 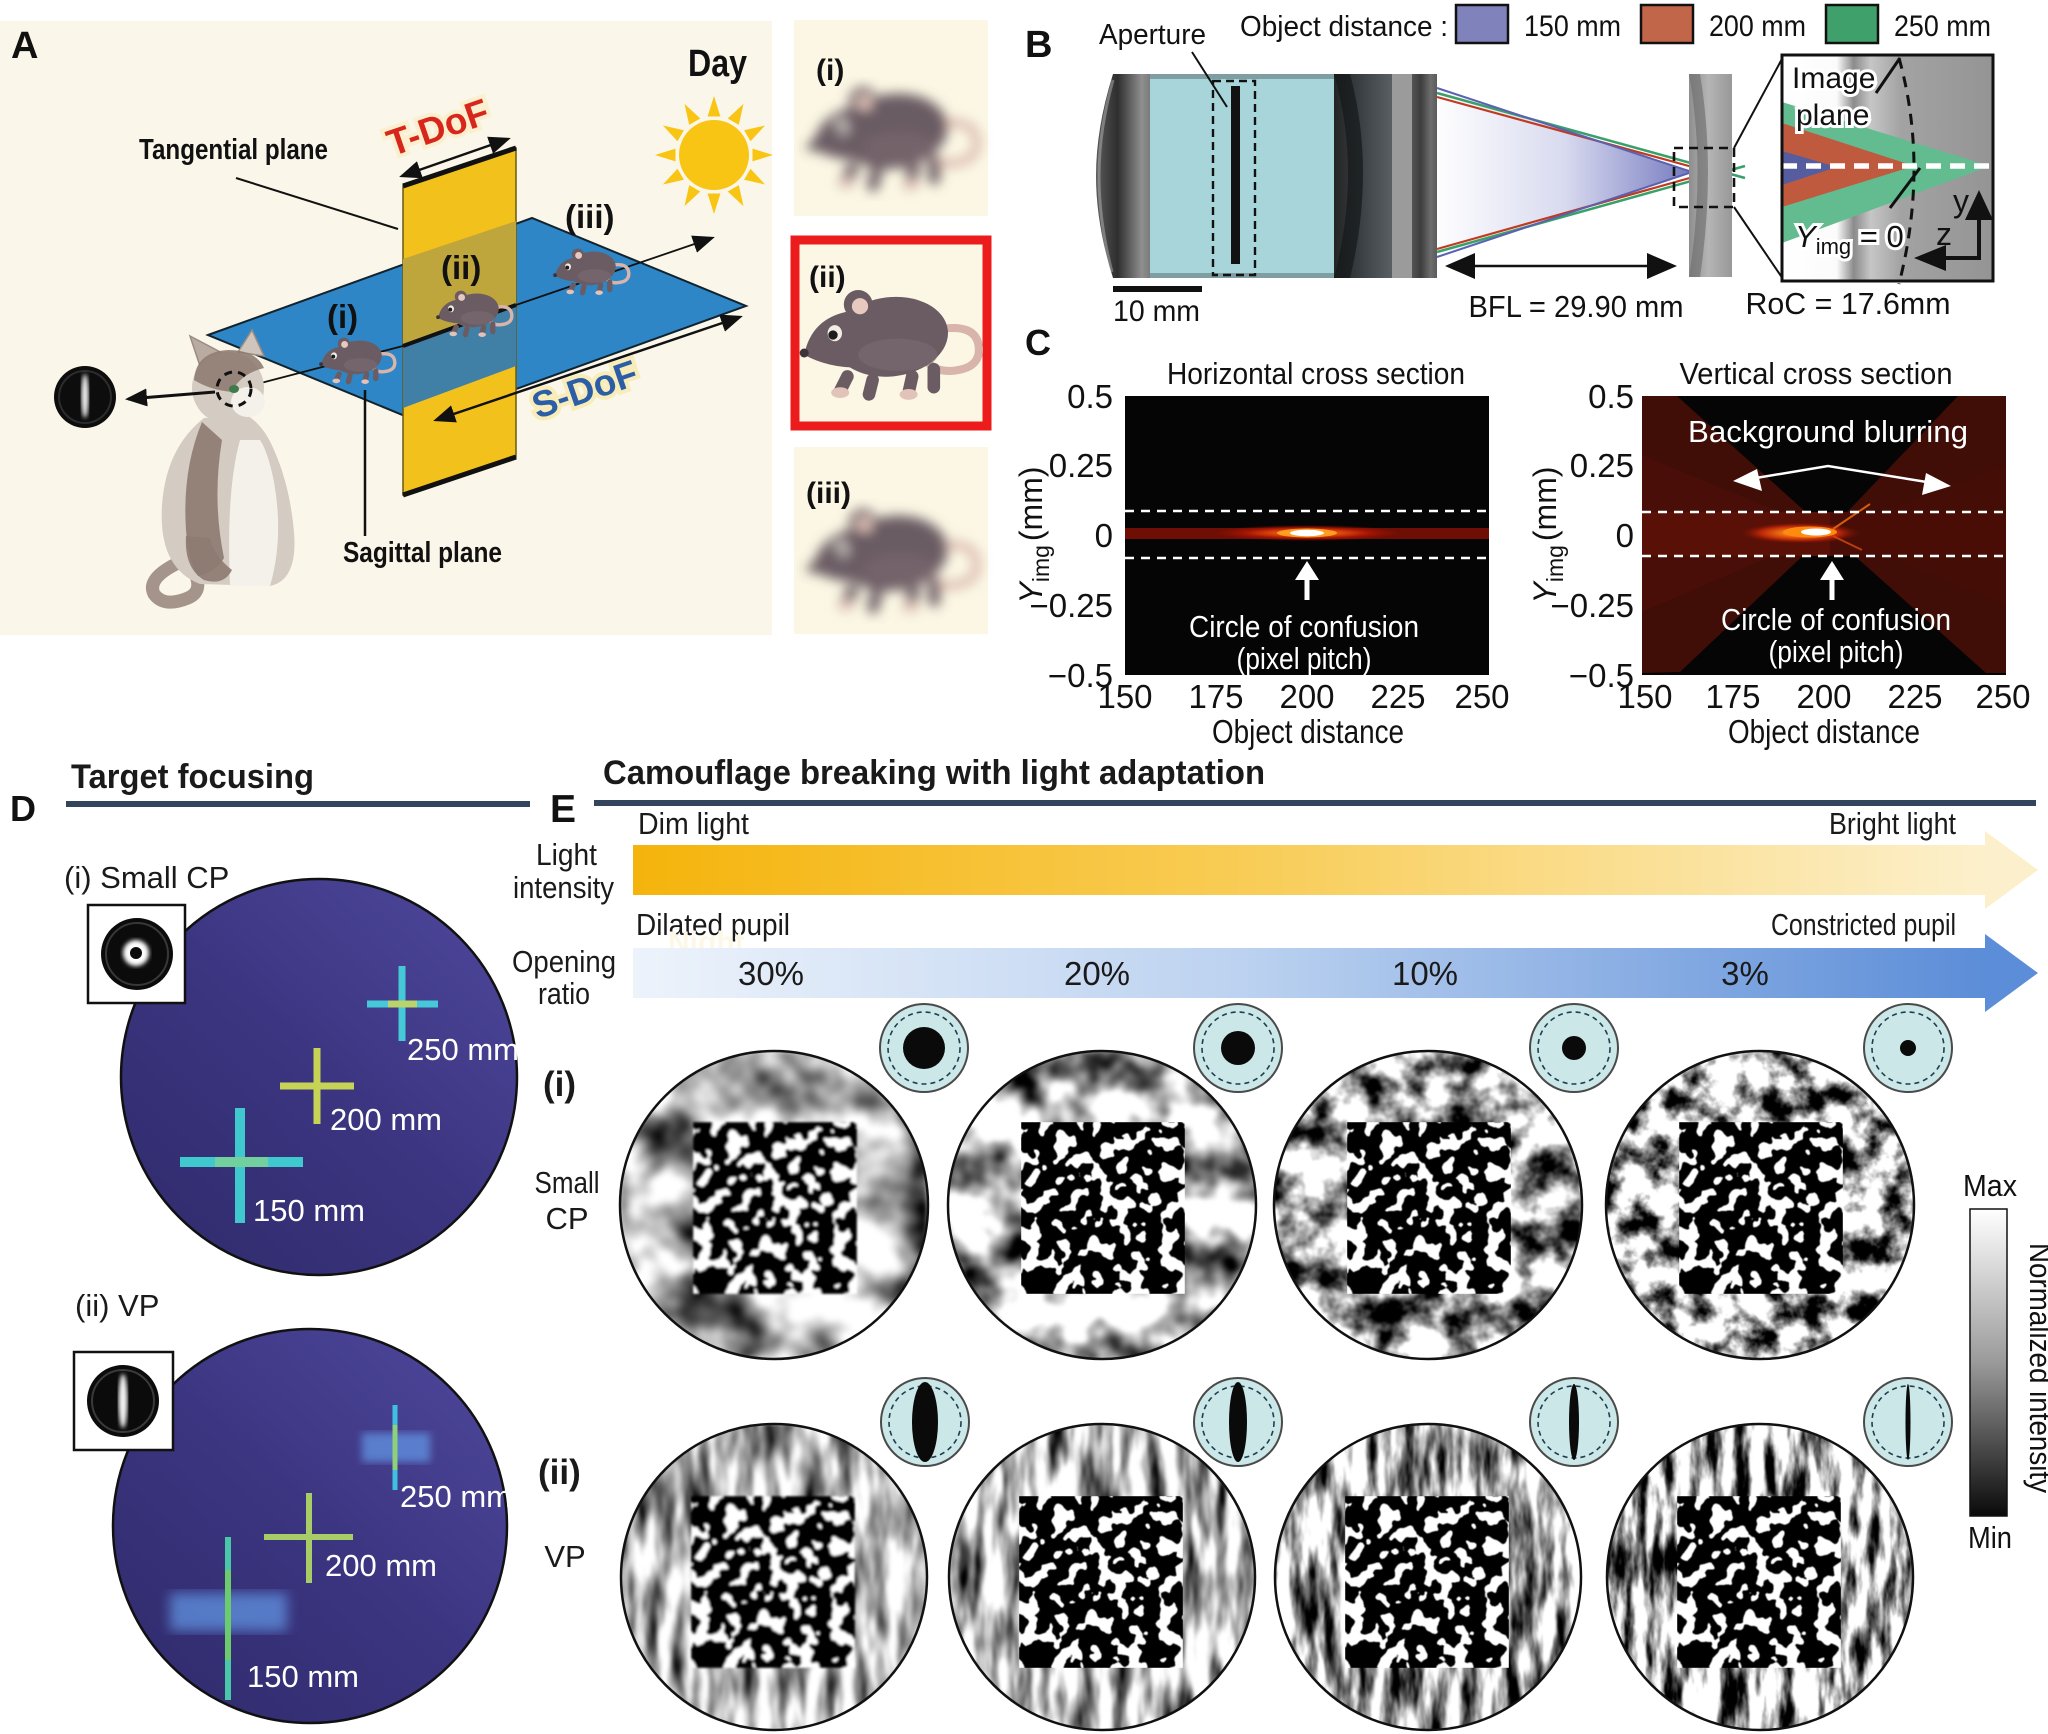 I want to click on svg-text: 10 mm, so click(x=1156, y=311).